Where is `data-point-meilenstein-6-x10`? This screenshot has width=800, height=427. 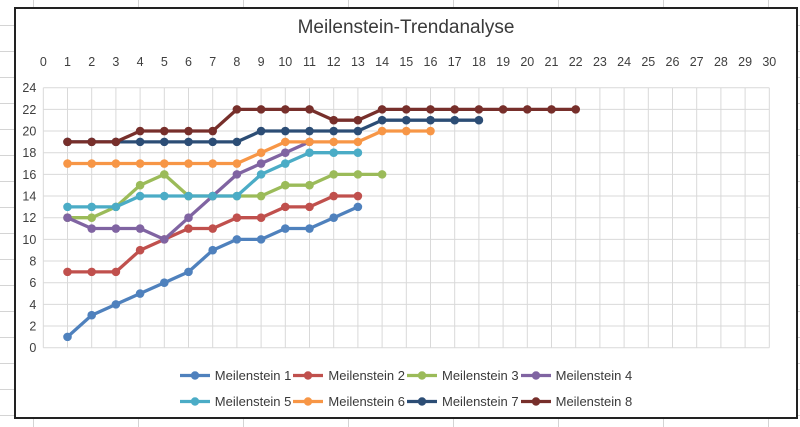 data-point-meilenstein-6-x10 is located at coordinates (285, 142).